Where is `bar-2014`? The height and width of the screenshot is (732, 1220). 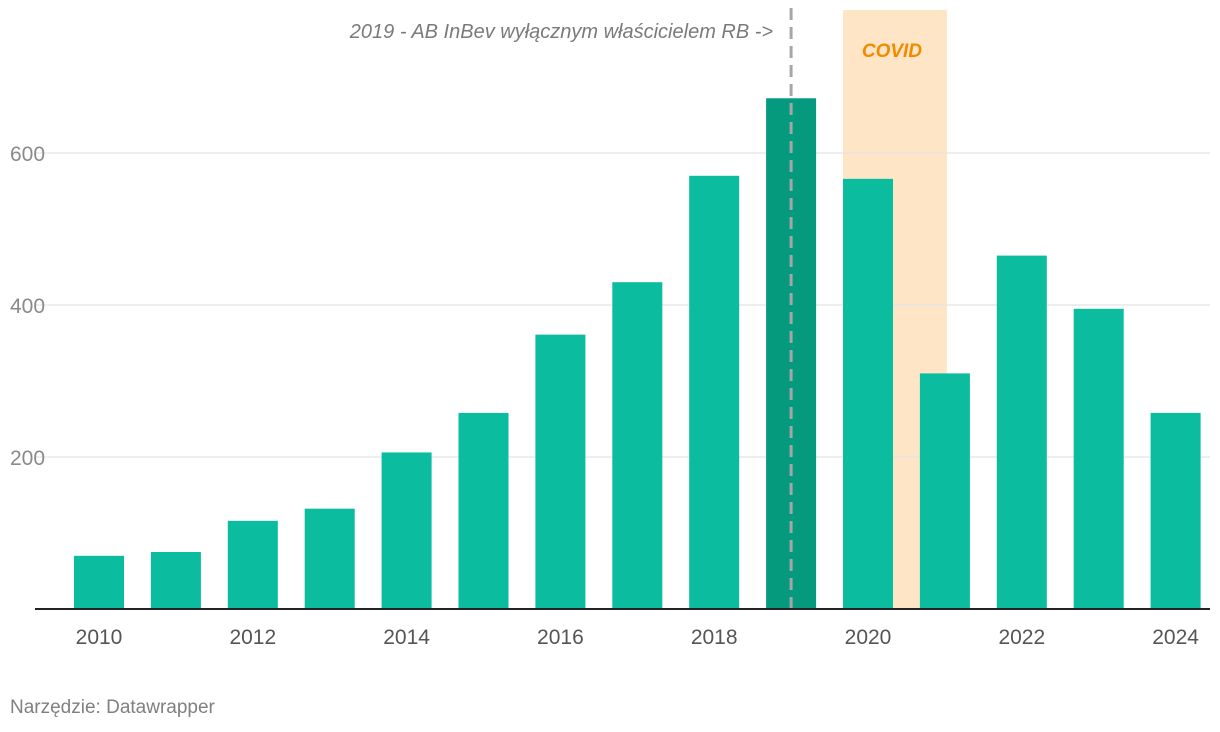
bar-2014 is located at coordinates (406, 530).